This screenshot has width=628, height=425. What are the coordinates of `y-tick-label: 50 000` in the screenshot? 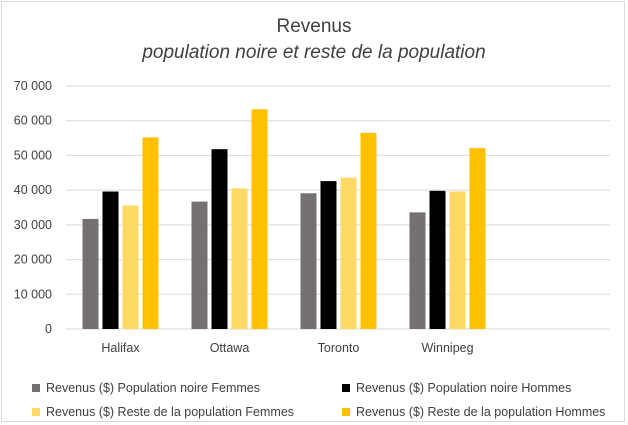 It's located at (33, 155).